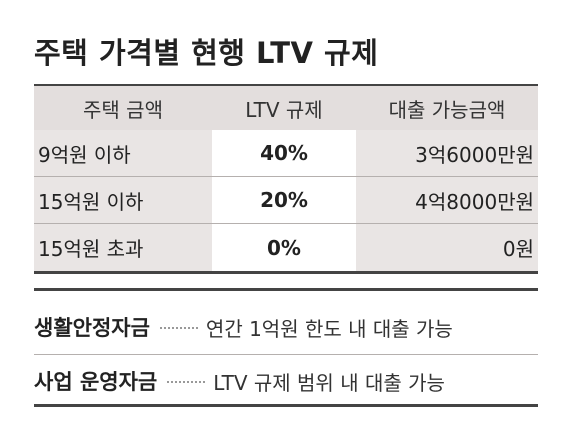 This screenshot has width=570, height=434. Describe the element at coordinates (92, 328) in the screenshot. I see `note-label: 생활안정자금` at that location.